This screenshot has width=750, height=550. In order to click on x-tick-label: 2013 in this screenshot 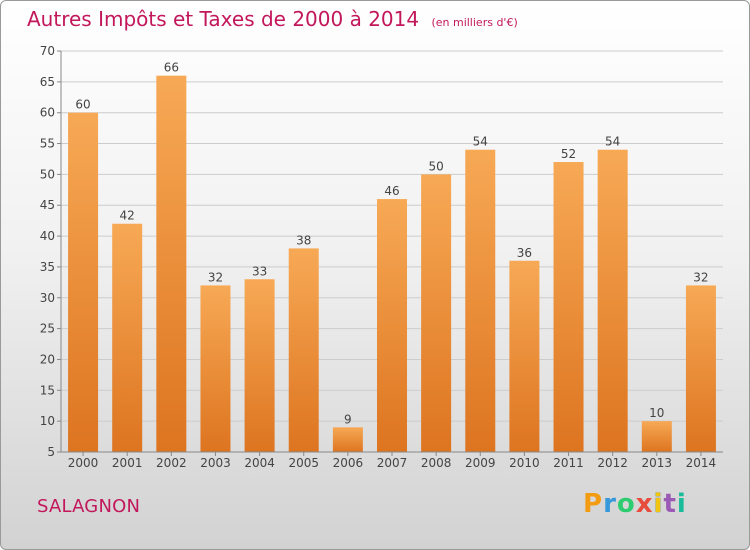, I will do `click(657, 463)`.